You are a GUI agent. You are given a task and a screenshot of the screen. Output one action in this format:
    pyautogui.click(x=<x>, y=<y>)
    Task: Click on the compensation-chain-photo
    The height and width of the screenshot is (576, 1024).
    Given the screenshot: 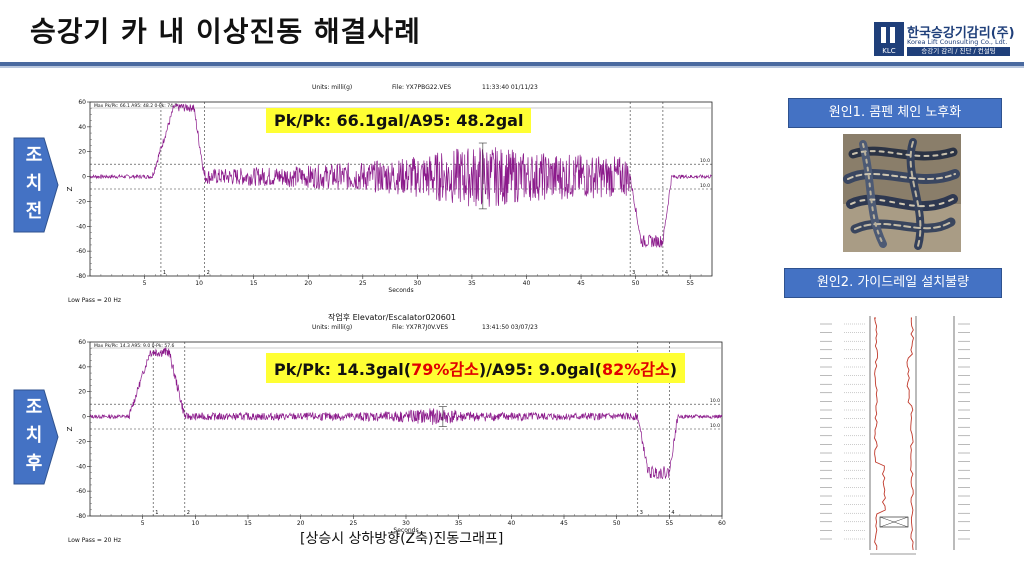 What is the action you would take?
    pyautogui.click(x=902, y=193)
    